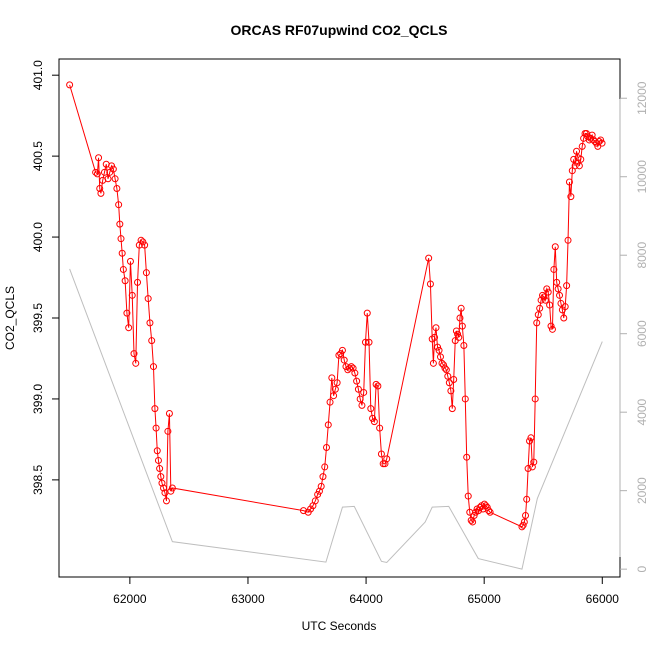  I want to click on y-tick-label: 398.5, so click(38, 480).